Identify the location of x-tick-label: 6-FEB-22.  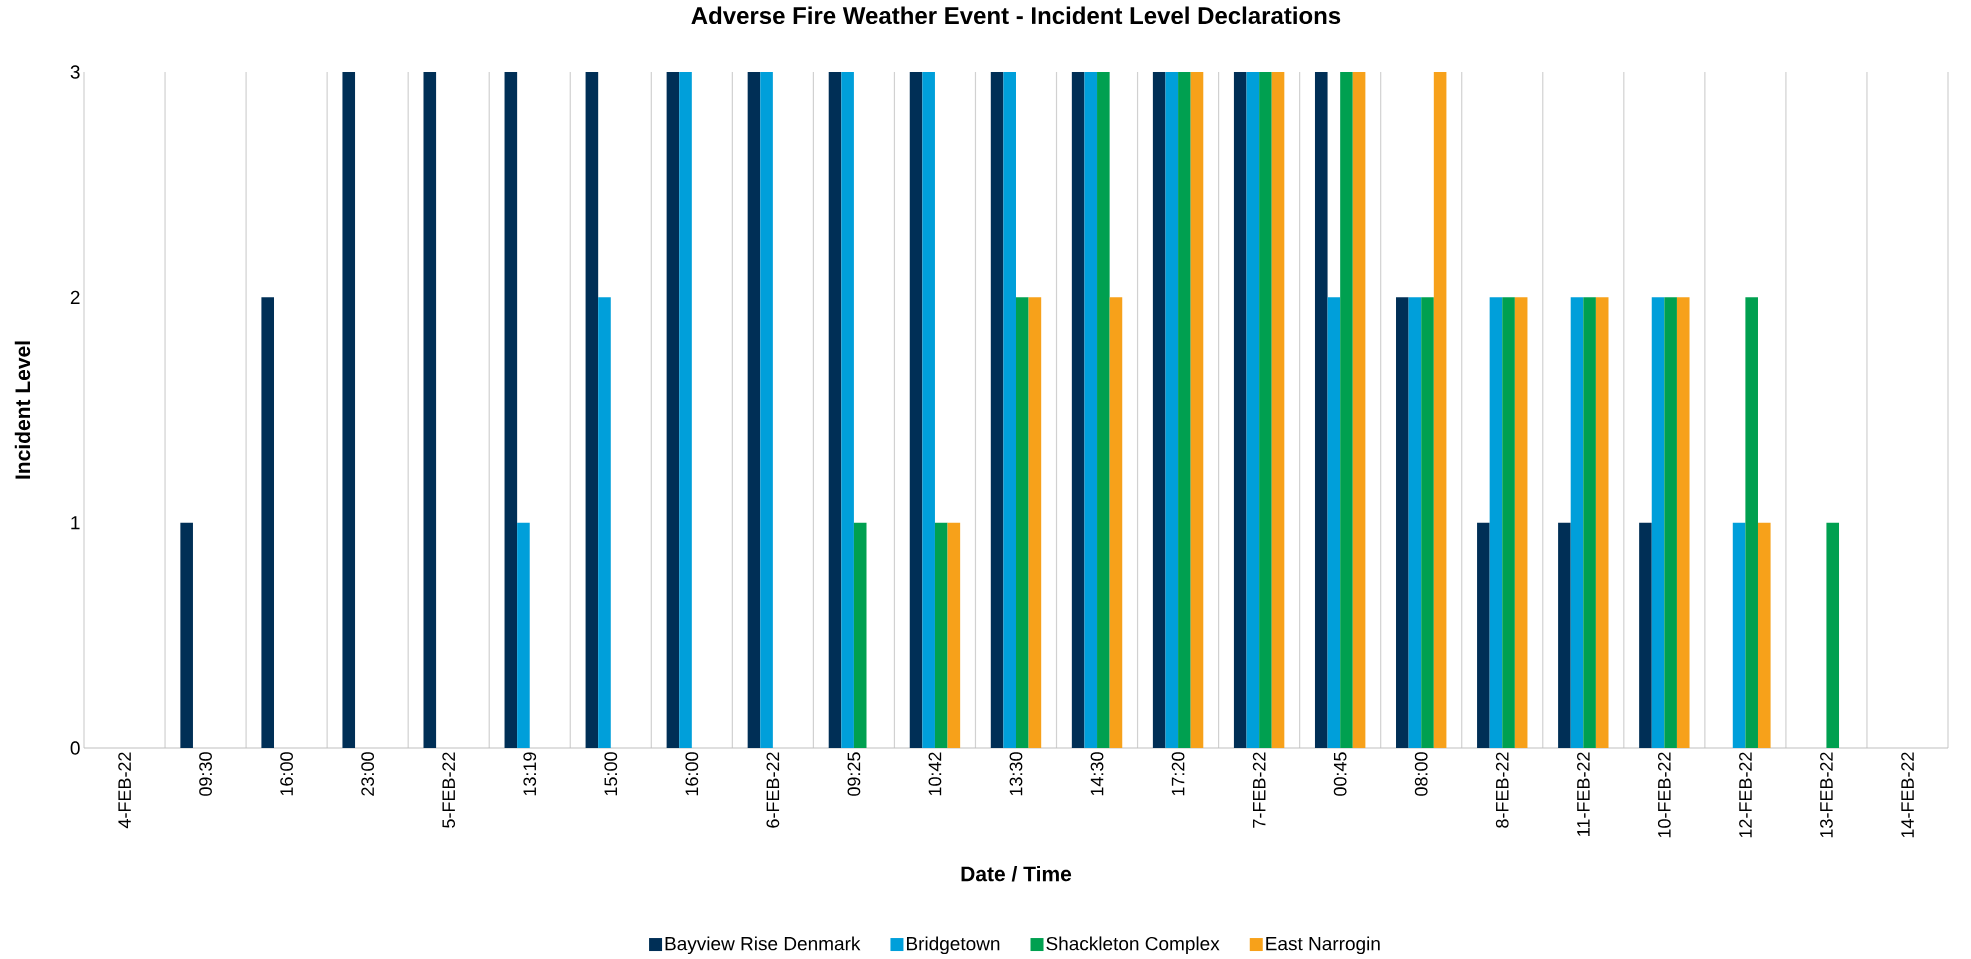
(773, 790).